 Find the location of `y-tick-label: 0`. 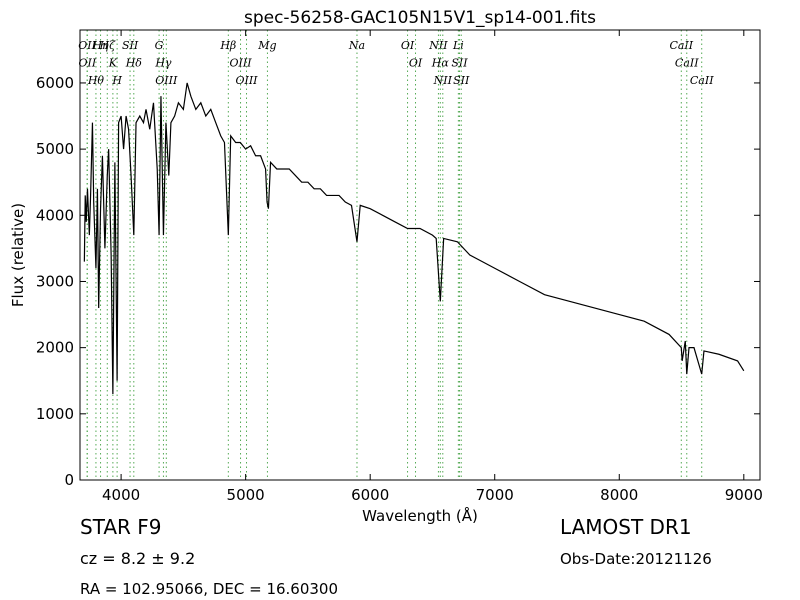

y-tick-label: 0 is located at coordinates (69, 480).